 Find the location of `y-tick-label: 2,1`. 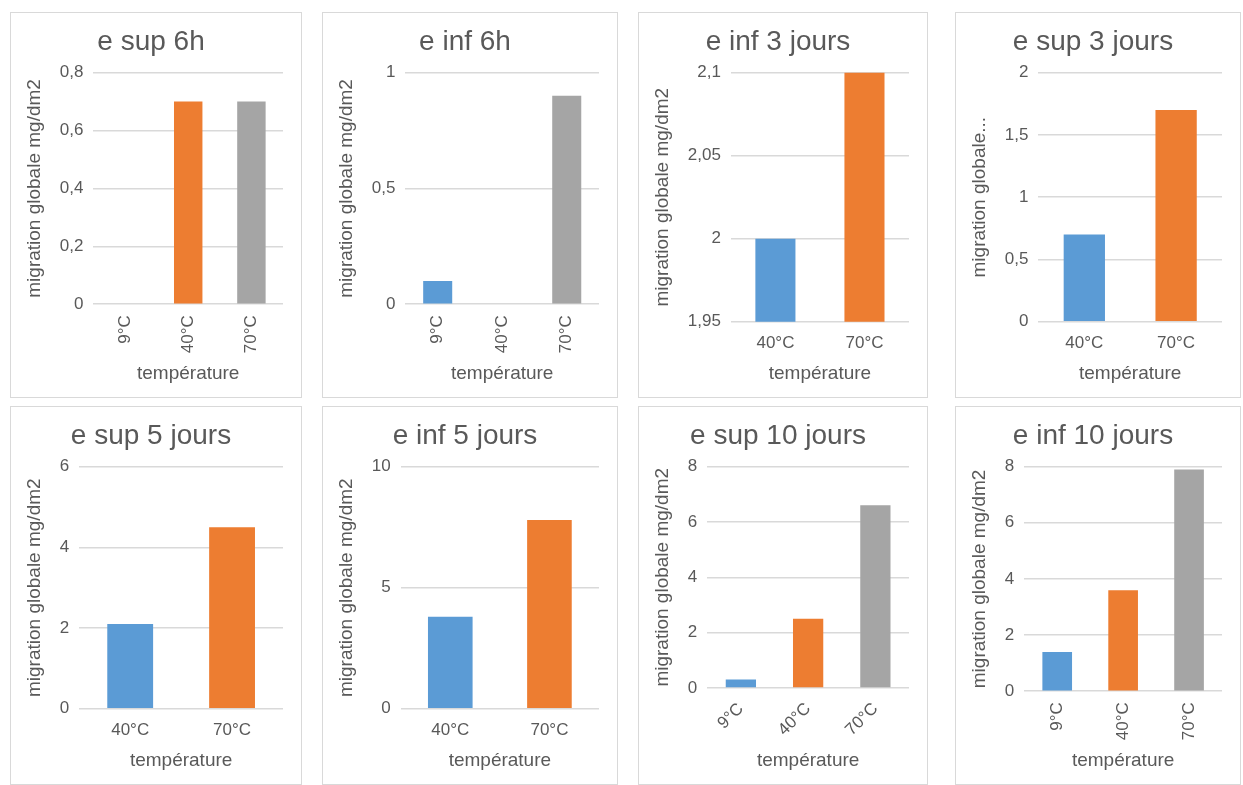

y-tick-label: 2,1 is located at coordinates (709, 72).